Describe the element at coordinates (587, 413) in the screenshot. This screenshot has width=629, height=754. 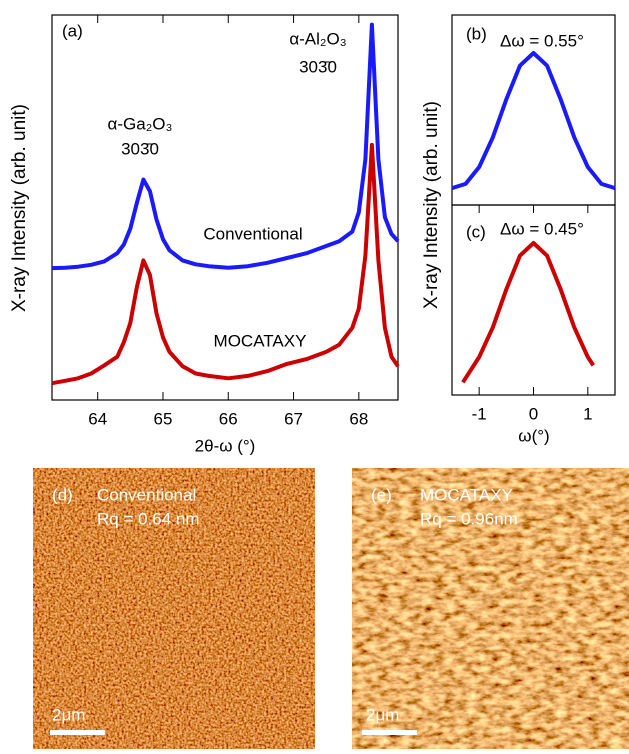
I see `x-tick-label: 1` at that location.